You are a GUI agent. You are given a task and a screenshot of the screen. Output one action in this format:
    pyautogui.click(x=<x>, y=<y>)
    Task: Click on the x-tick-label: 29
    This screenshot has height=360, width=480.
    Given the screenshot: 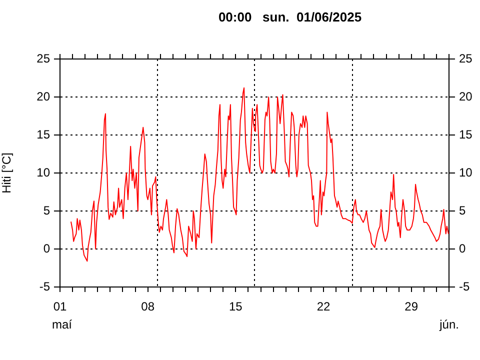 What is the action you would take?
    pyautogui.click(x=411, y=307)
    